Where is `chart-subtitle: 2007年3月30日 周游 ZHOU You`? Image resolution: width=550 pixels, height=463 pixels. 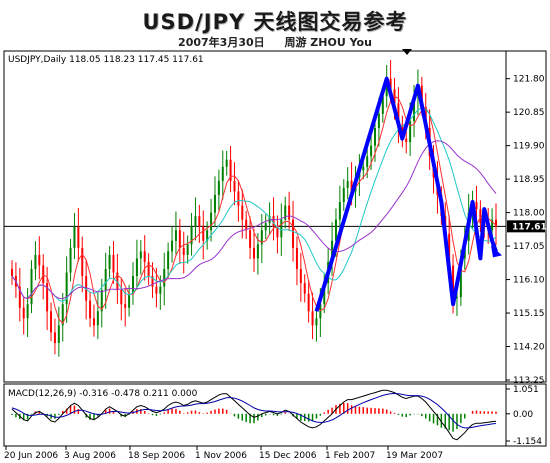
chart-subtitle: 2007年3月30日 周游 ZHOU You is located at coordinates (275, 42).